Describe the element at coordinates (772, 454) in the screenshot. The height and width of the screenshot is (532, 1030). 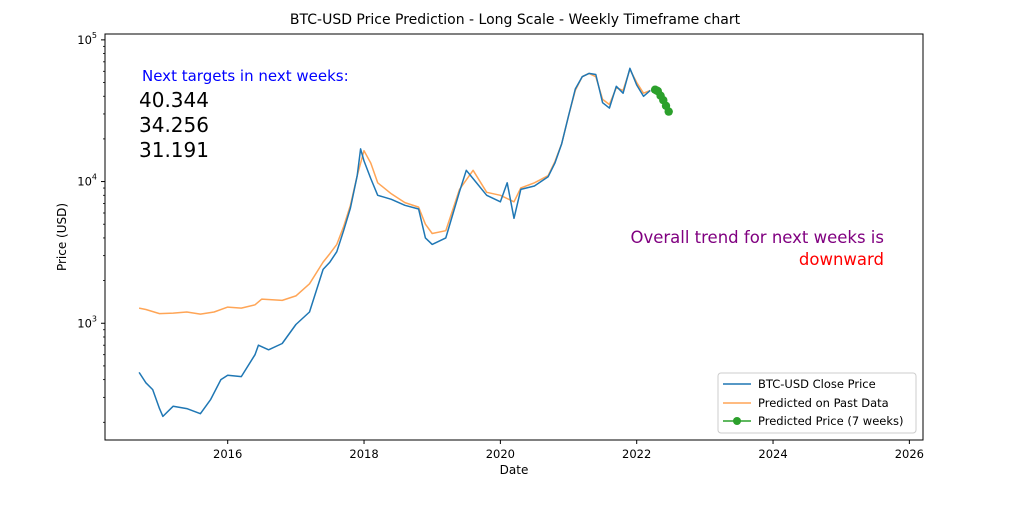
I see `x-tick-label: 2024` at that location.